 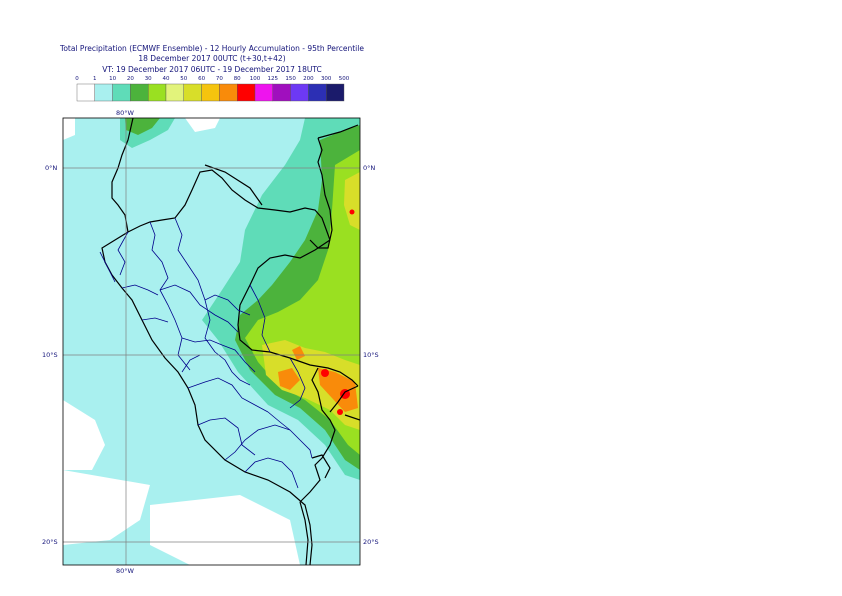 I want to click on legend-tick-label: 150, so click(x=290, y=79).